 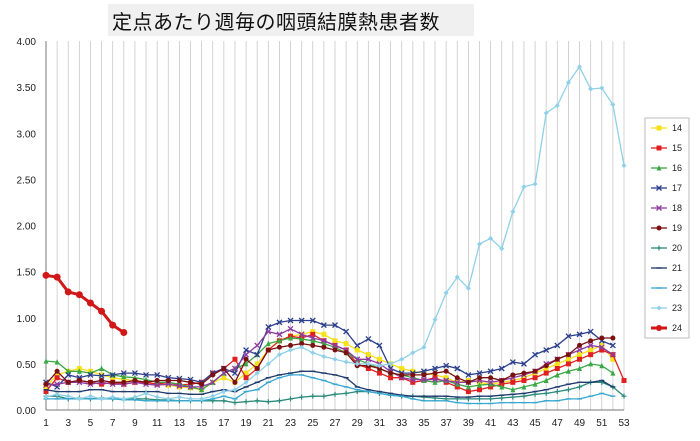 What do you see at coordinates (46, 423) in the screenshot?
I see `x-tick-label: 1` at bounding box center [46, 423].